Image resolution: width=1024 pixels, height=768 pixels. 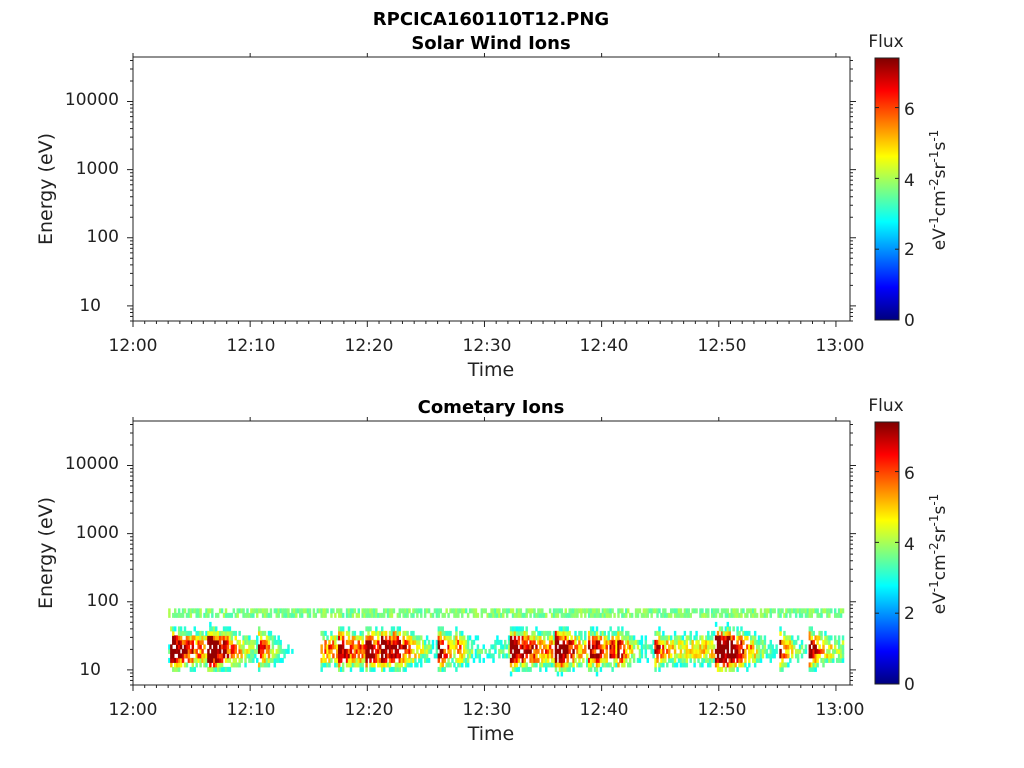 What do you see at coordinates (133, 346) in the screenshot?
I see `x-tick-label: 12:00` at bounding box center [133, 346].